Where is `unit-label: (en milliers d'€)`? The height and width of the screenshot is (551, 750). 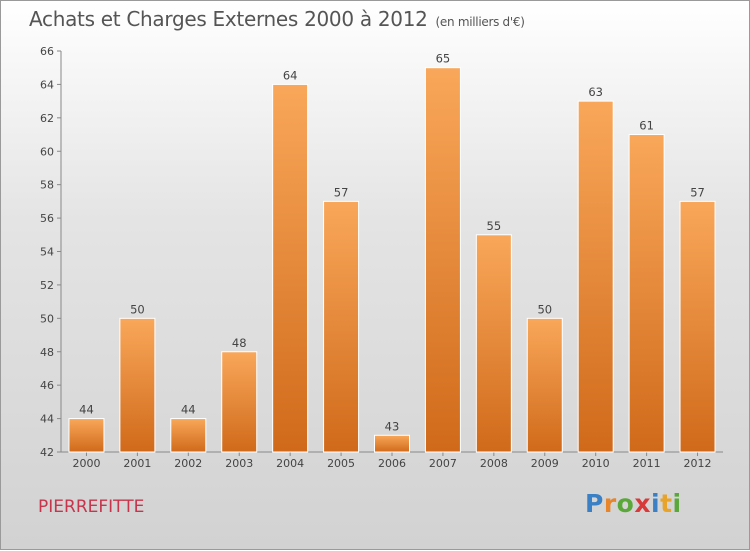 unit-label: (en milliers d'€) is located at coordinates (480, 22).